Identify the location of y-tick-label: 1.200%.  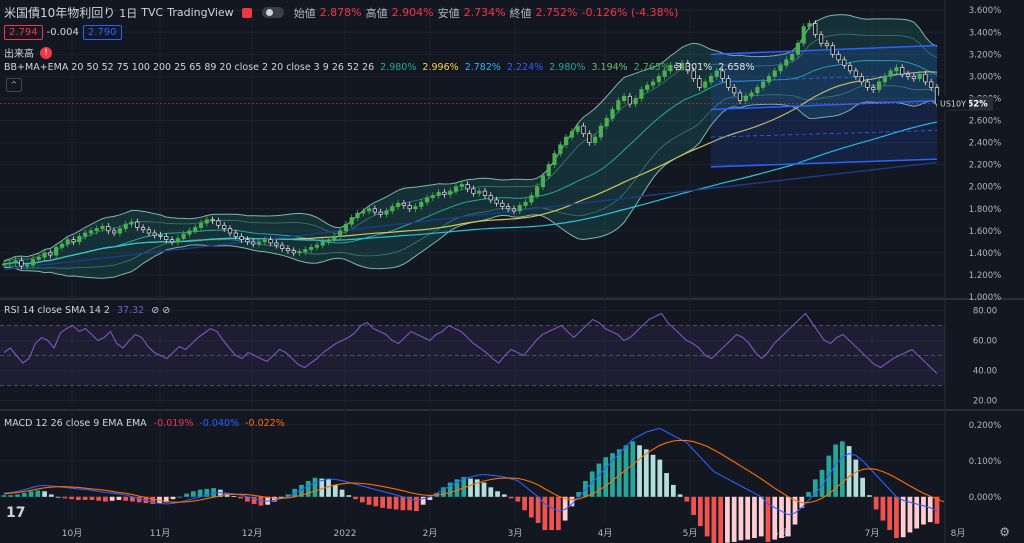
(985, 276).